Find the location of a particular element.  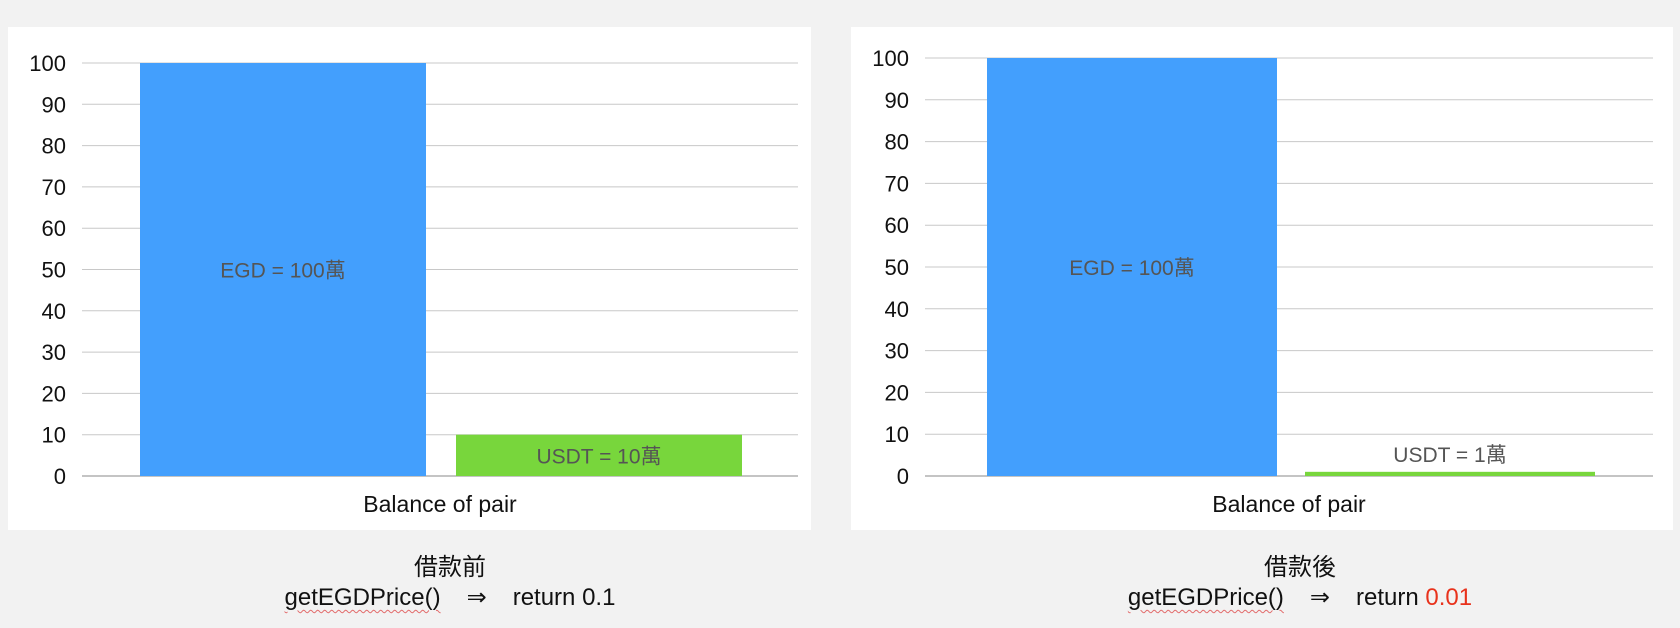

caption-after: 借款後 getEGDPrice() ⇒ return 0.01 is located at coordinates (1300, 583).